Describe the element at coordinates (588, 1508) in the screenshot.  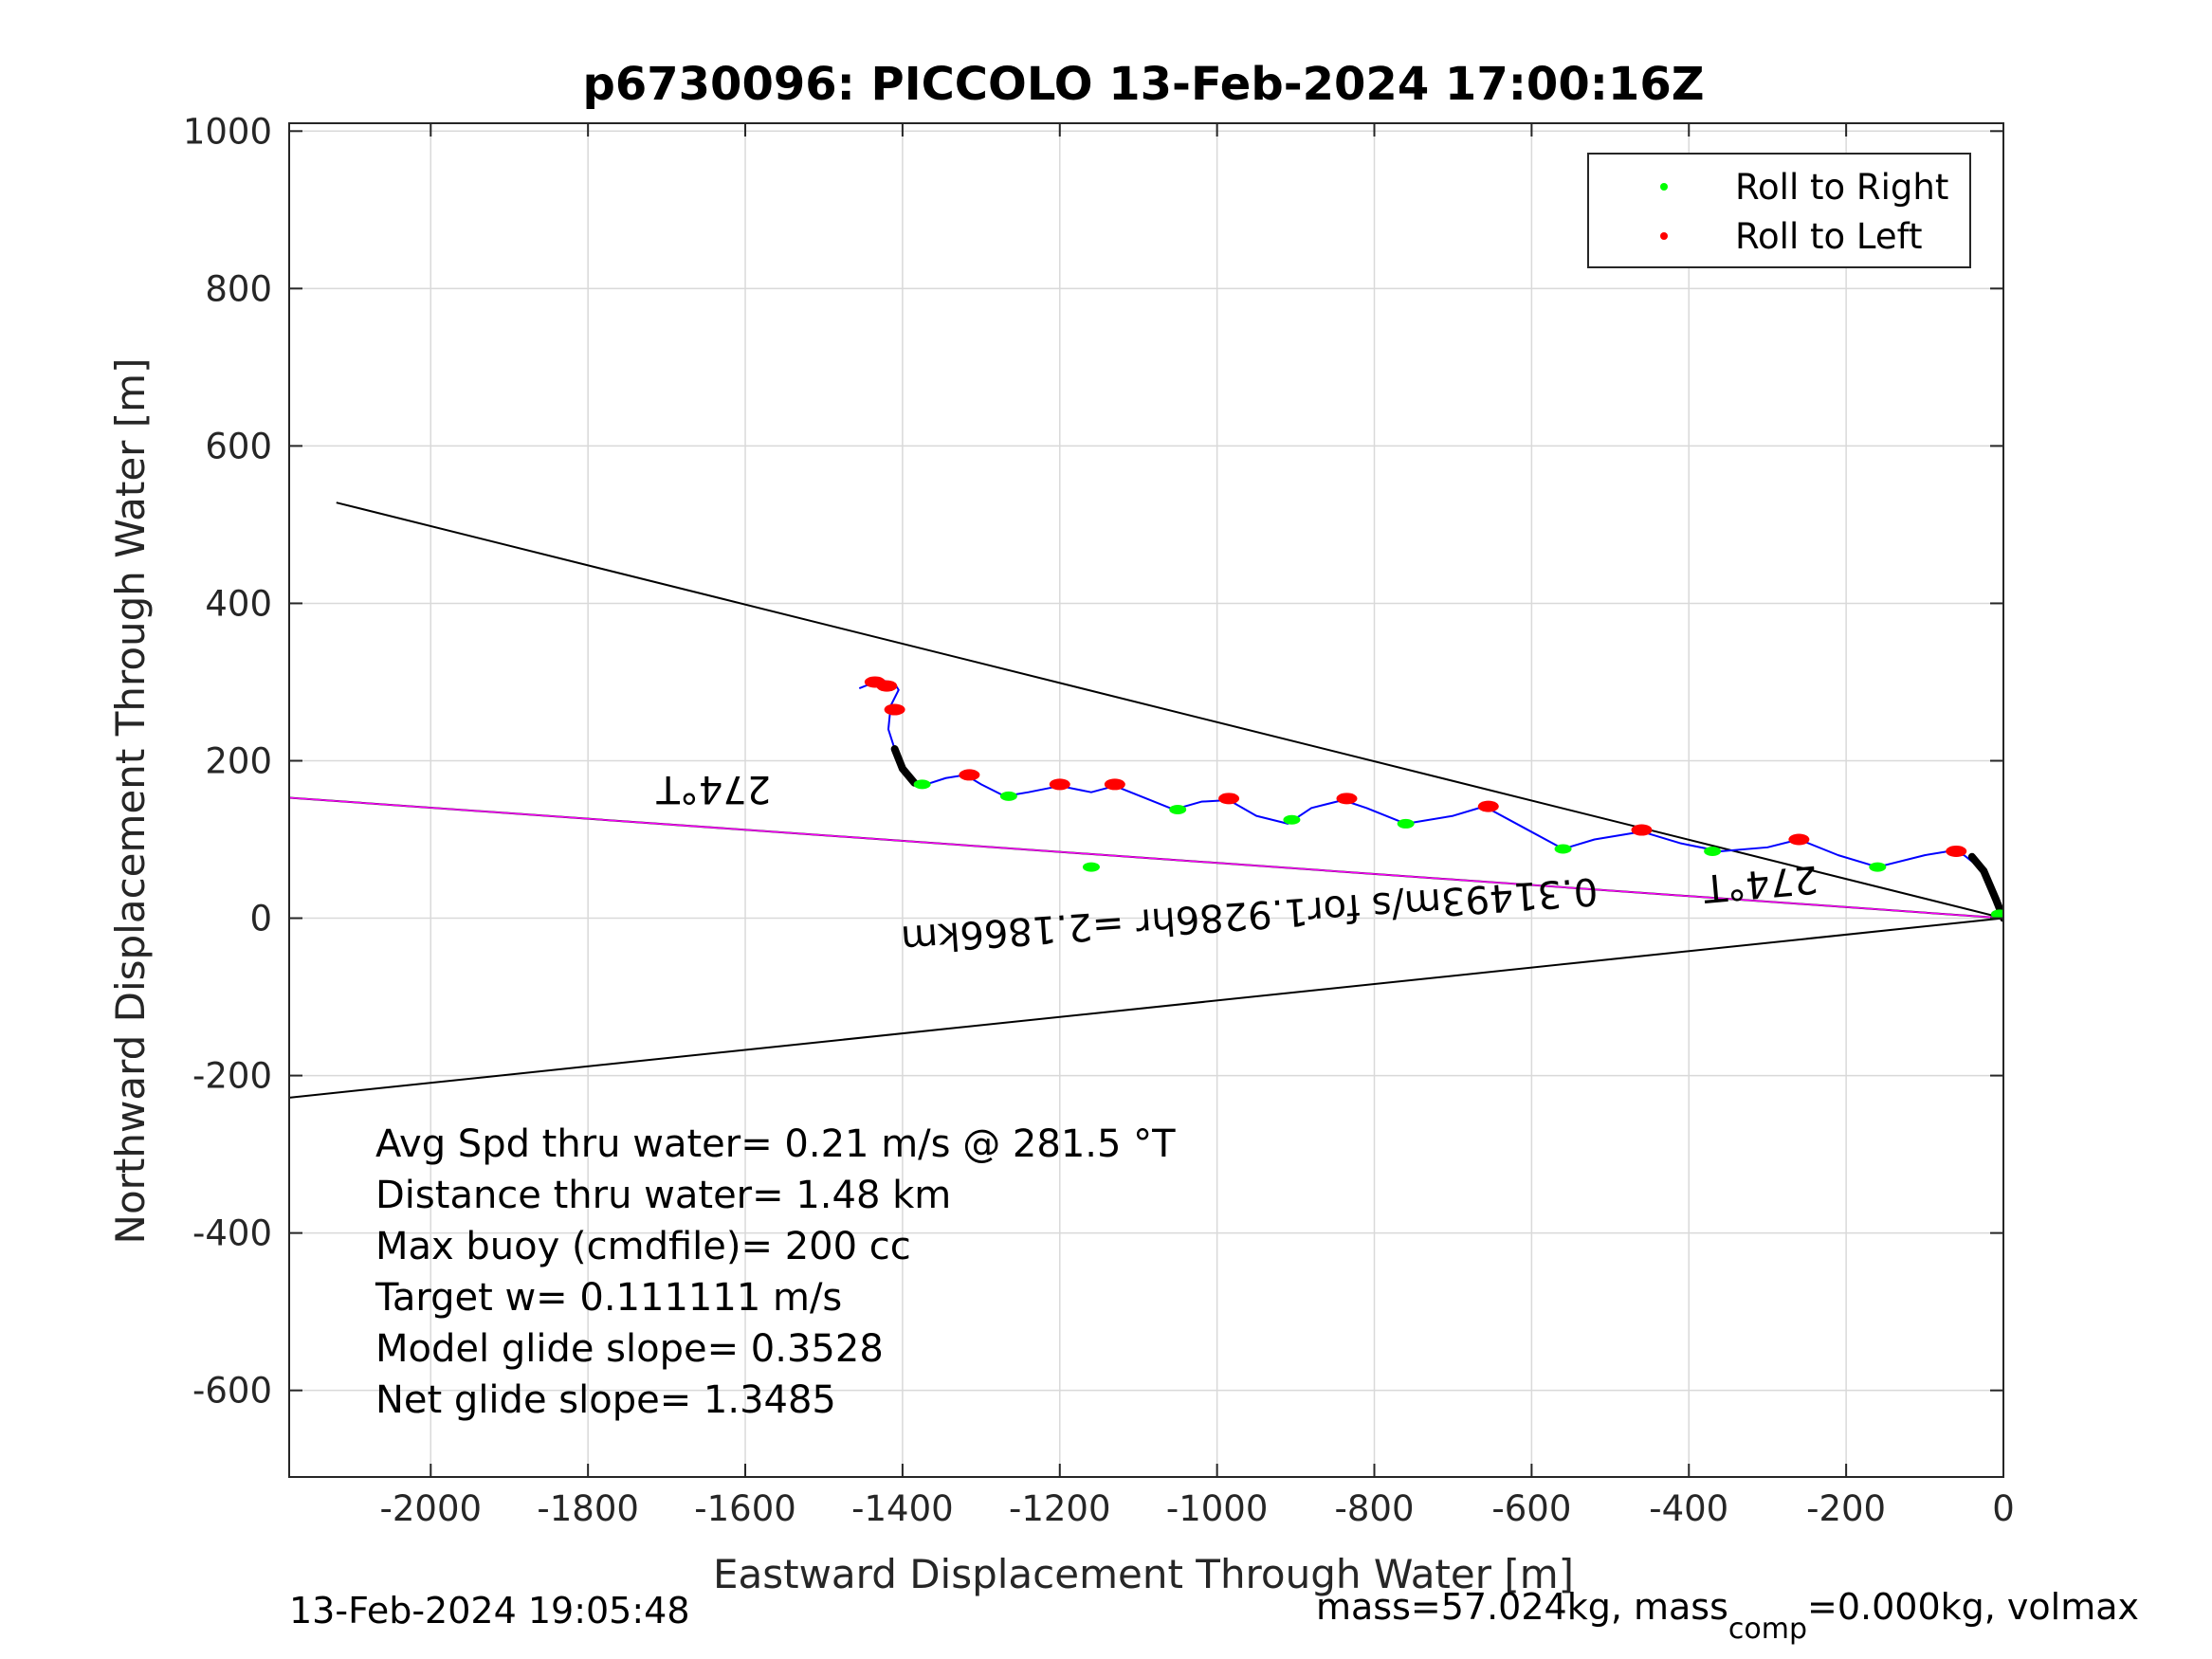
I see `x-tick-label: -1800` at that location.